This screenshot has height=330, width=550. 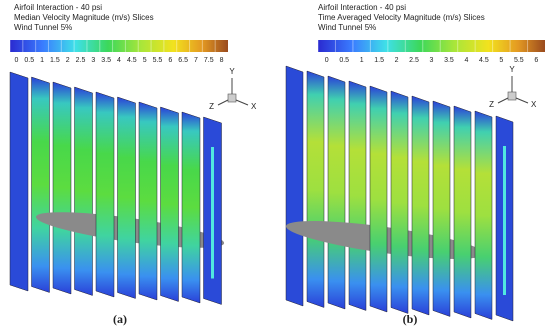 I want to click on colorbar-label: 7.5, so click(x=209, y=60).